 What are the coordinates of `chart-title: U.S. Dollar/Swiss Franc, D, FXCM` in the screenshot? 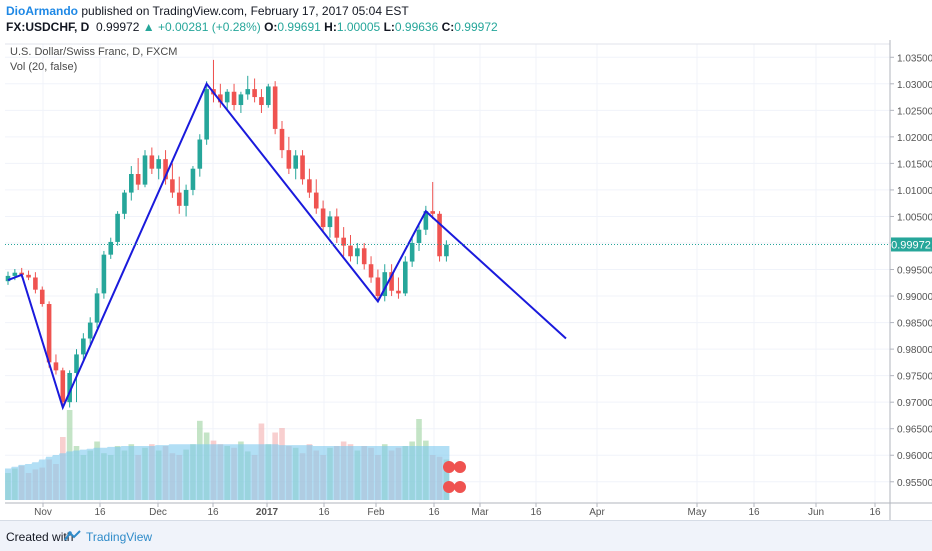 It's located at (93, 52).